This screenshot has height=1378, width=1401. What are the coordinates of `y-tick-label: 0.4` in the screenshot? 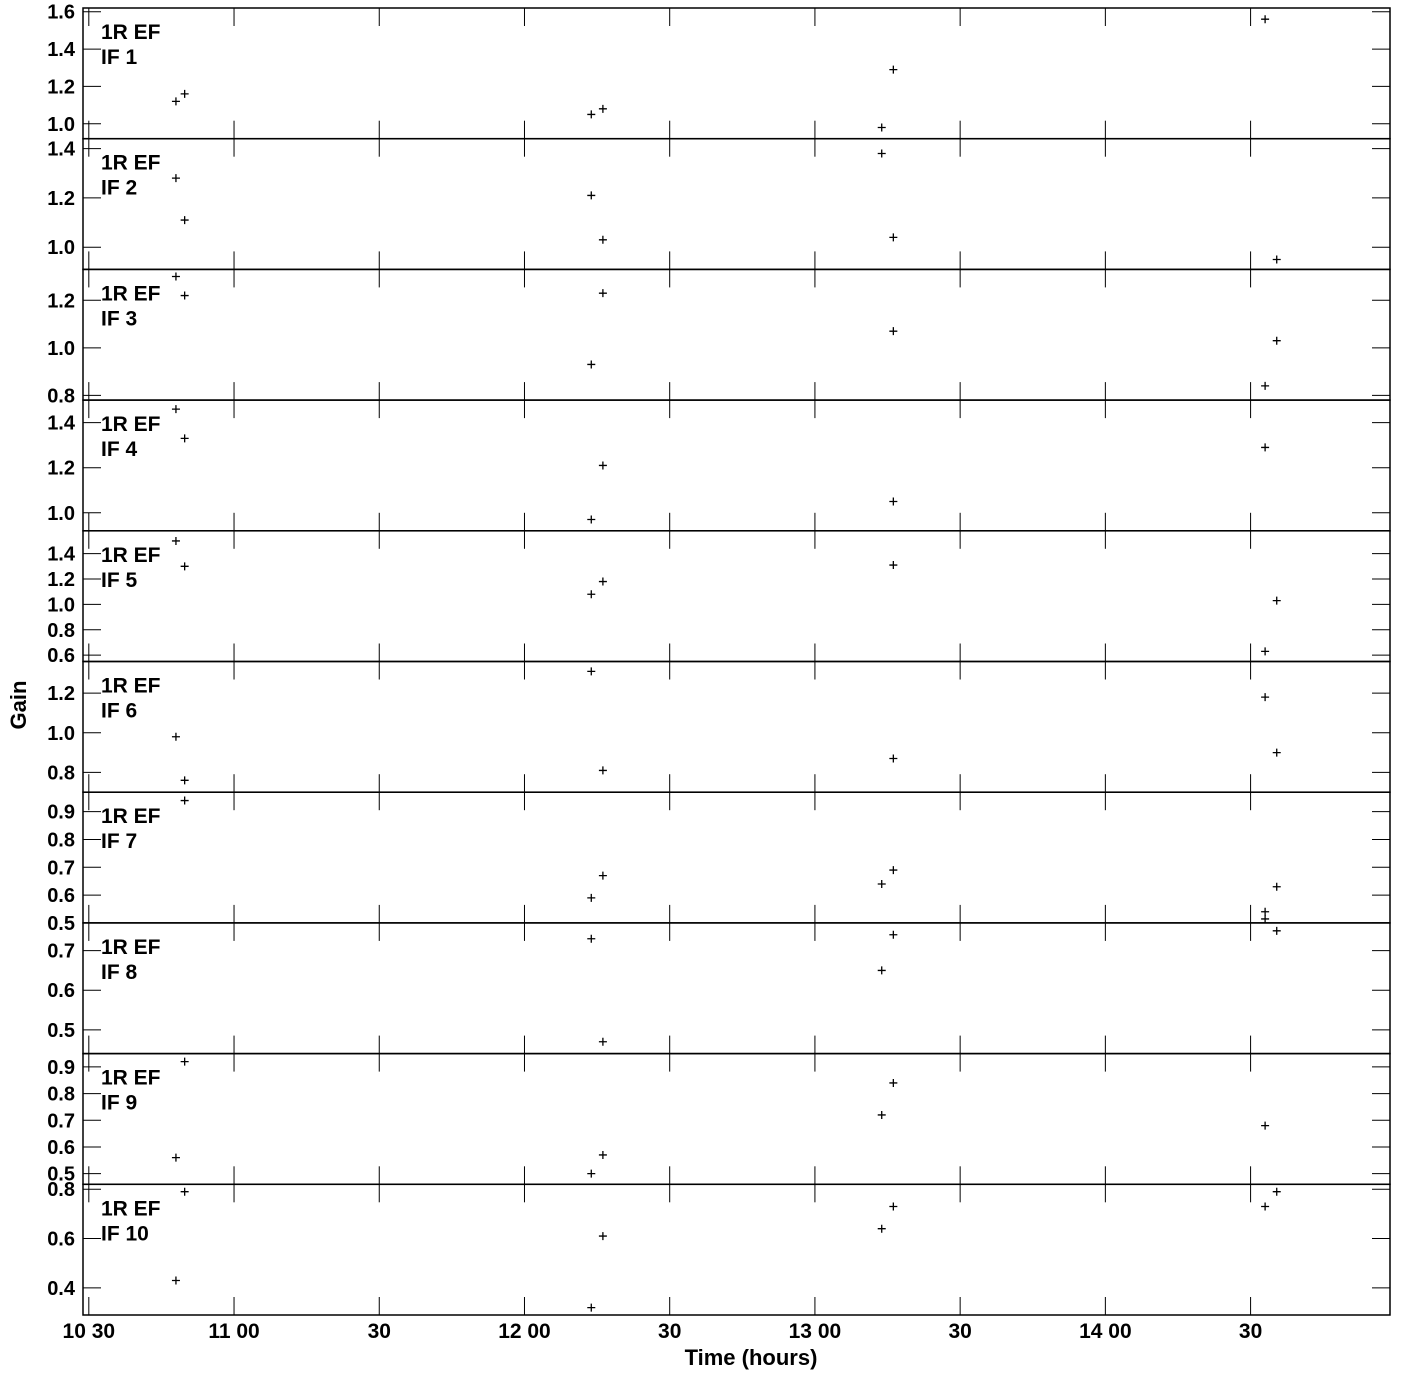 It's located at (61, 1289).